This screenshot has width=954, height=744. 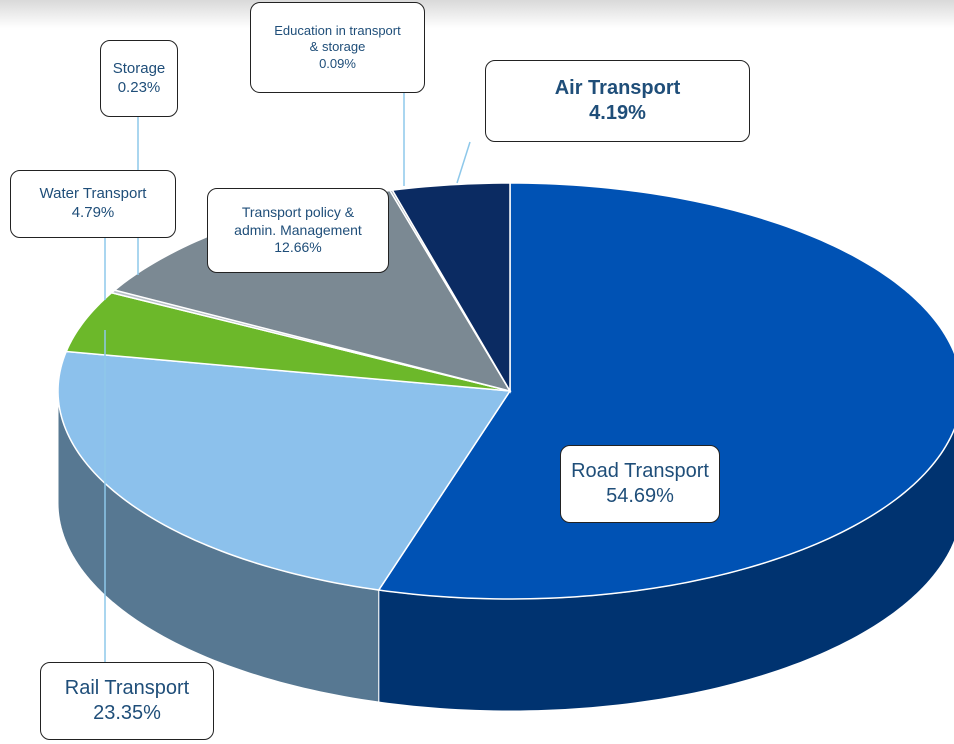 I want to click on label-name: Water Transport, so click(x=93, y=194).